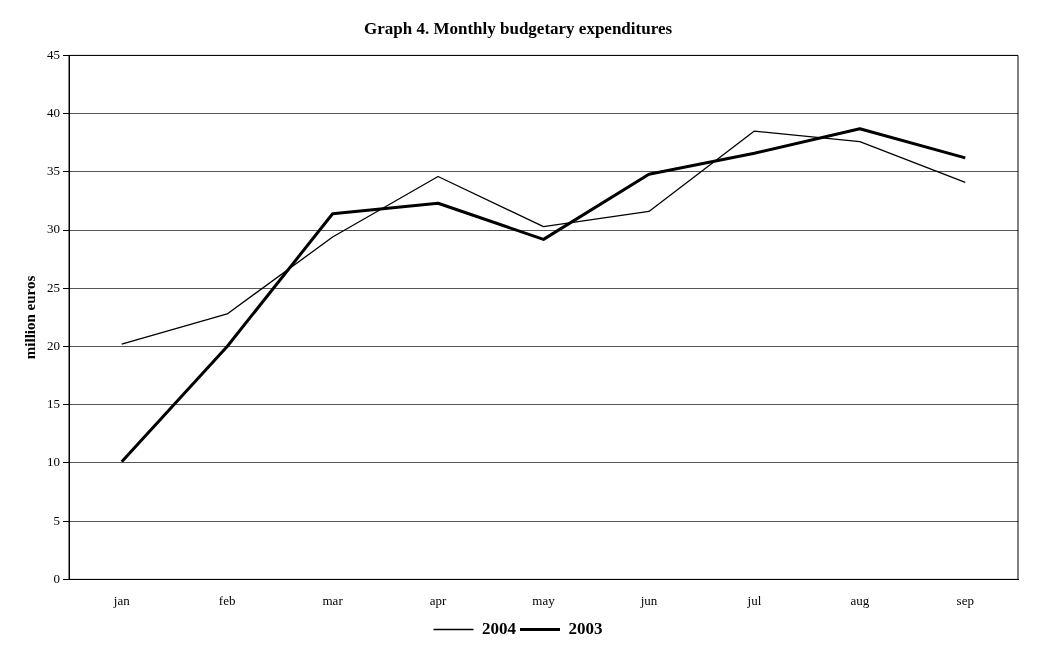  Describe the element at coordinates (227, 600) in the screenshot. I see `x-tick-label: feb` at that location.